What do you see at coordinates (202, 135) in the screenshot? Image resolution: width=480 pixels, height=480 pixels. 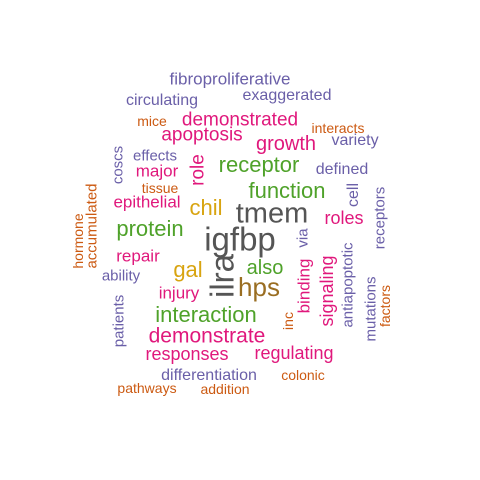 I see `word: apoptosis` at bounding box center [202, 135].